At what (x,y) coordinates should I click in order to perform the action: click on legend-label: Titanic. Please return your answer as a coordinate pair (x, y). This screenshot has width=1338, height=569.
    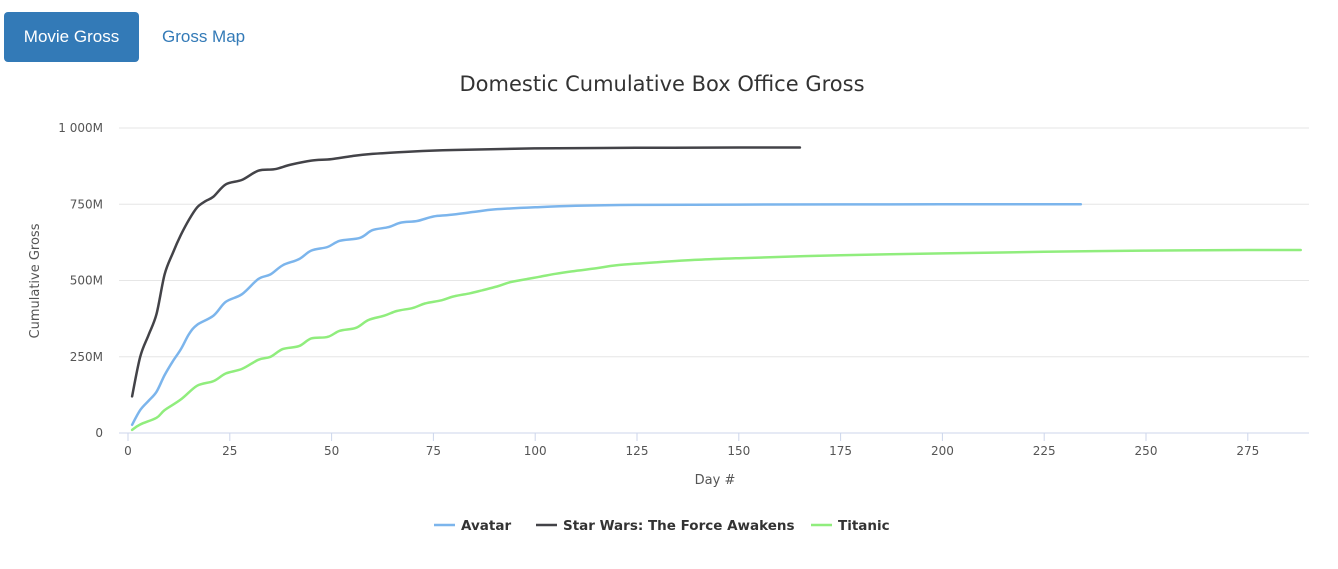
    Looking at the image, I should click on (864, 526).